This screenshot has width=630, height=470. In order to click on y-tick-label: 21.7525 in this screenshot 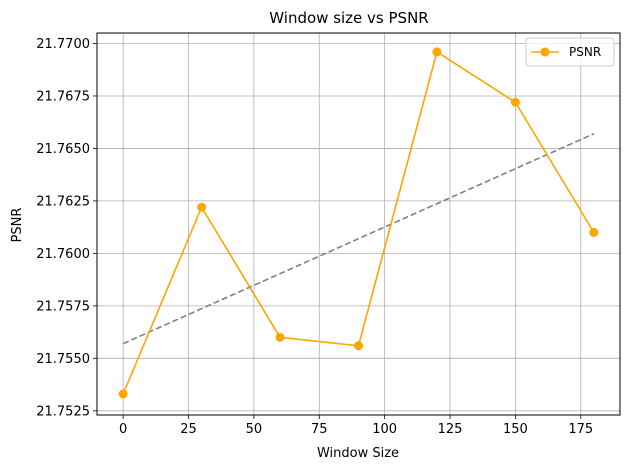, I will do `click(63, 411)`.